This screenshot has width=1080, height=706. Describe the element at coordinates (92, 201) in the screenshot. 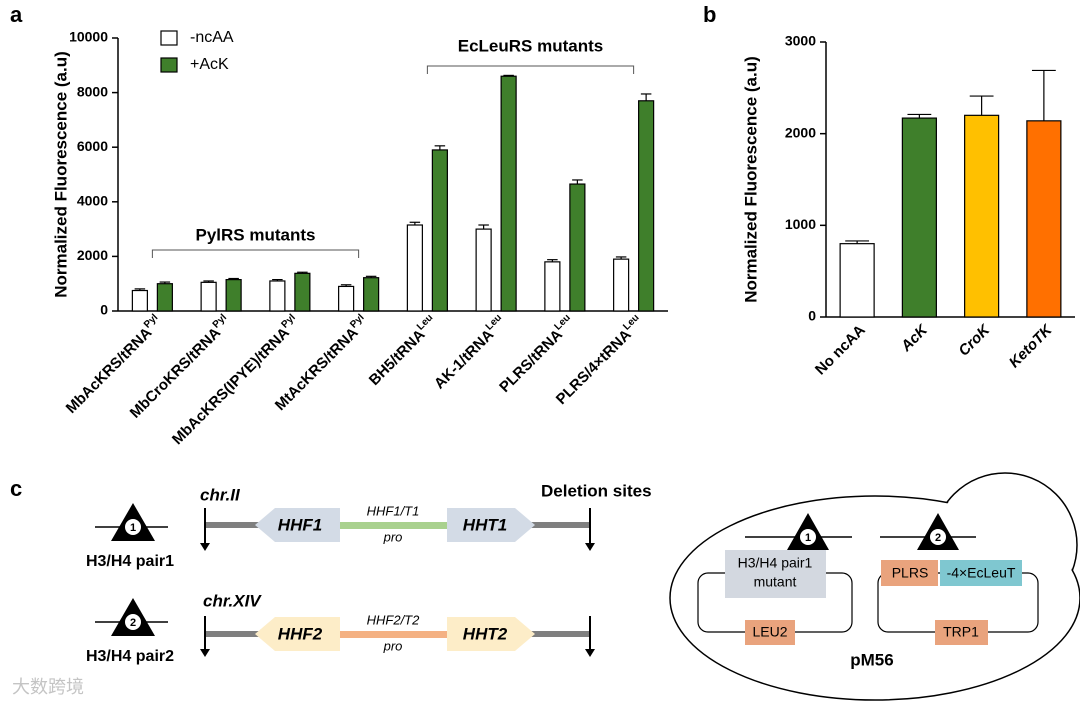

I see `y-tick-label: 4000` at that location.